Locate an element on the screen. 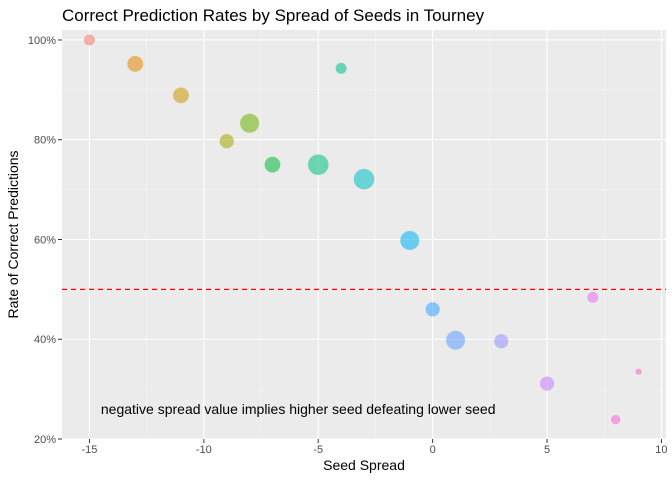 This screenshot has width=672, height=480. x-tick-label: 0 is located at coordinates (433, 450).